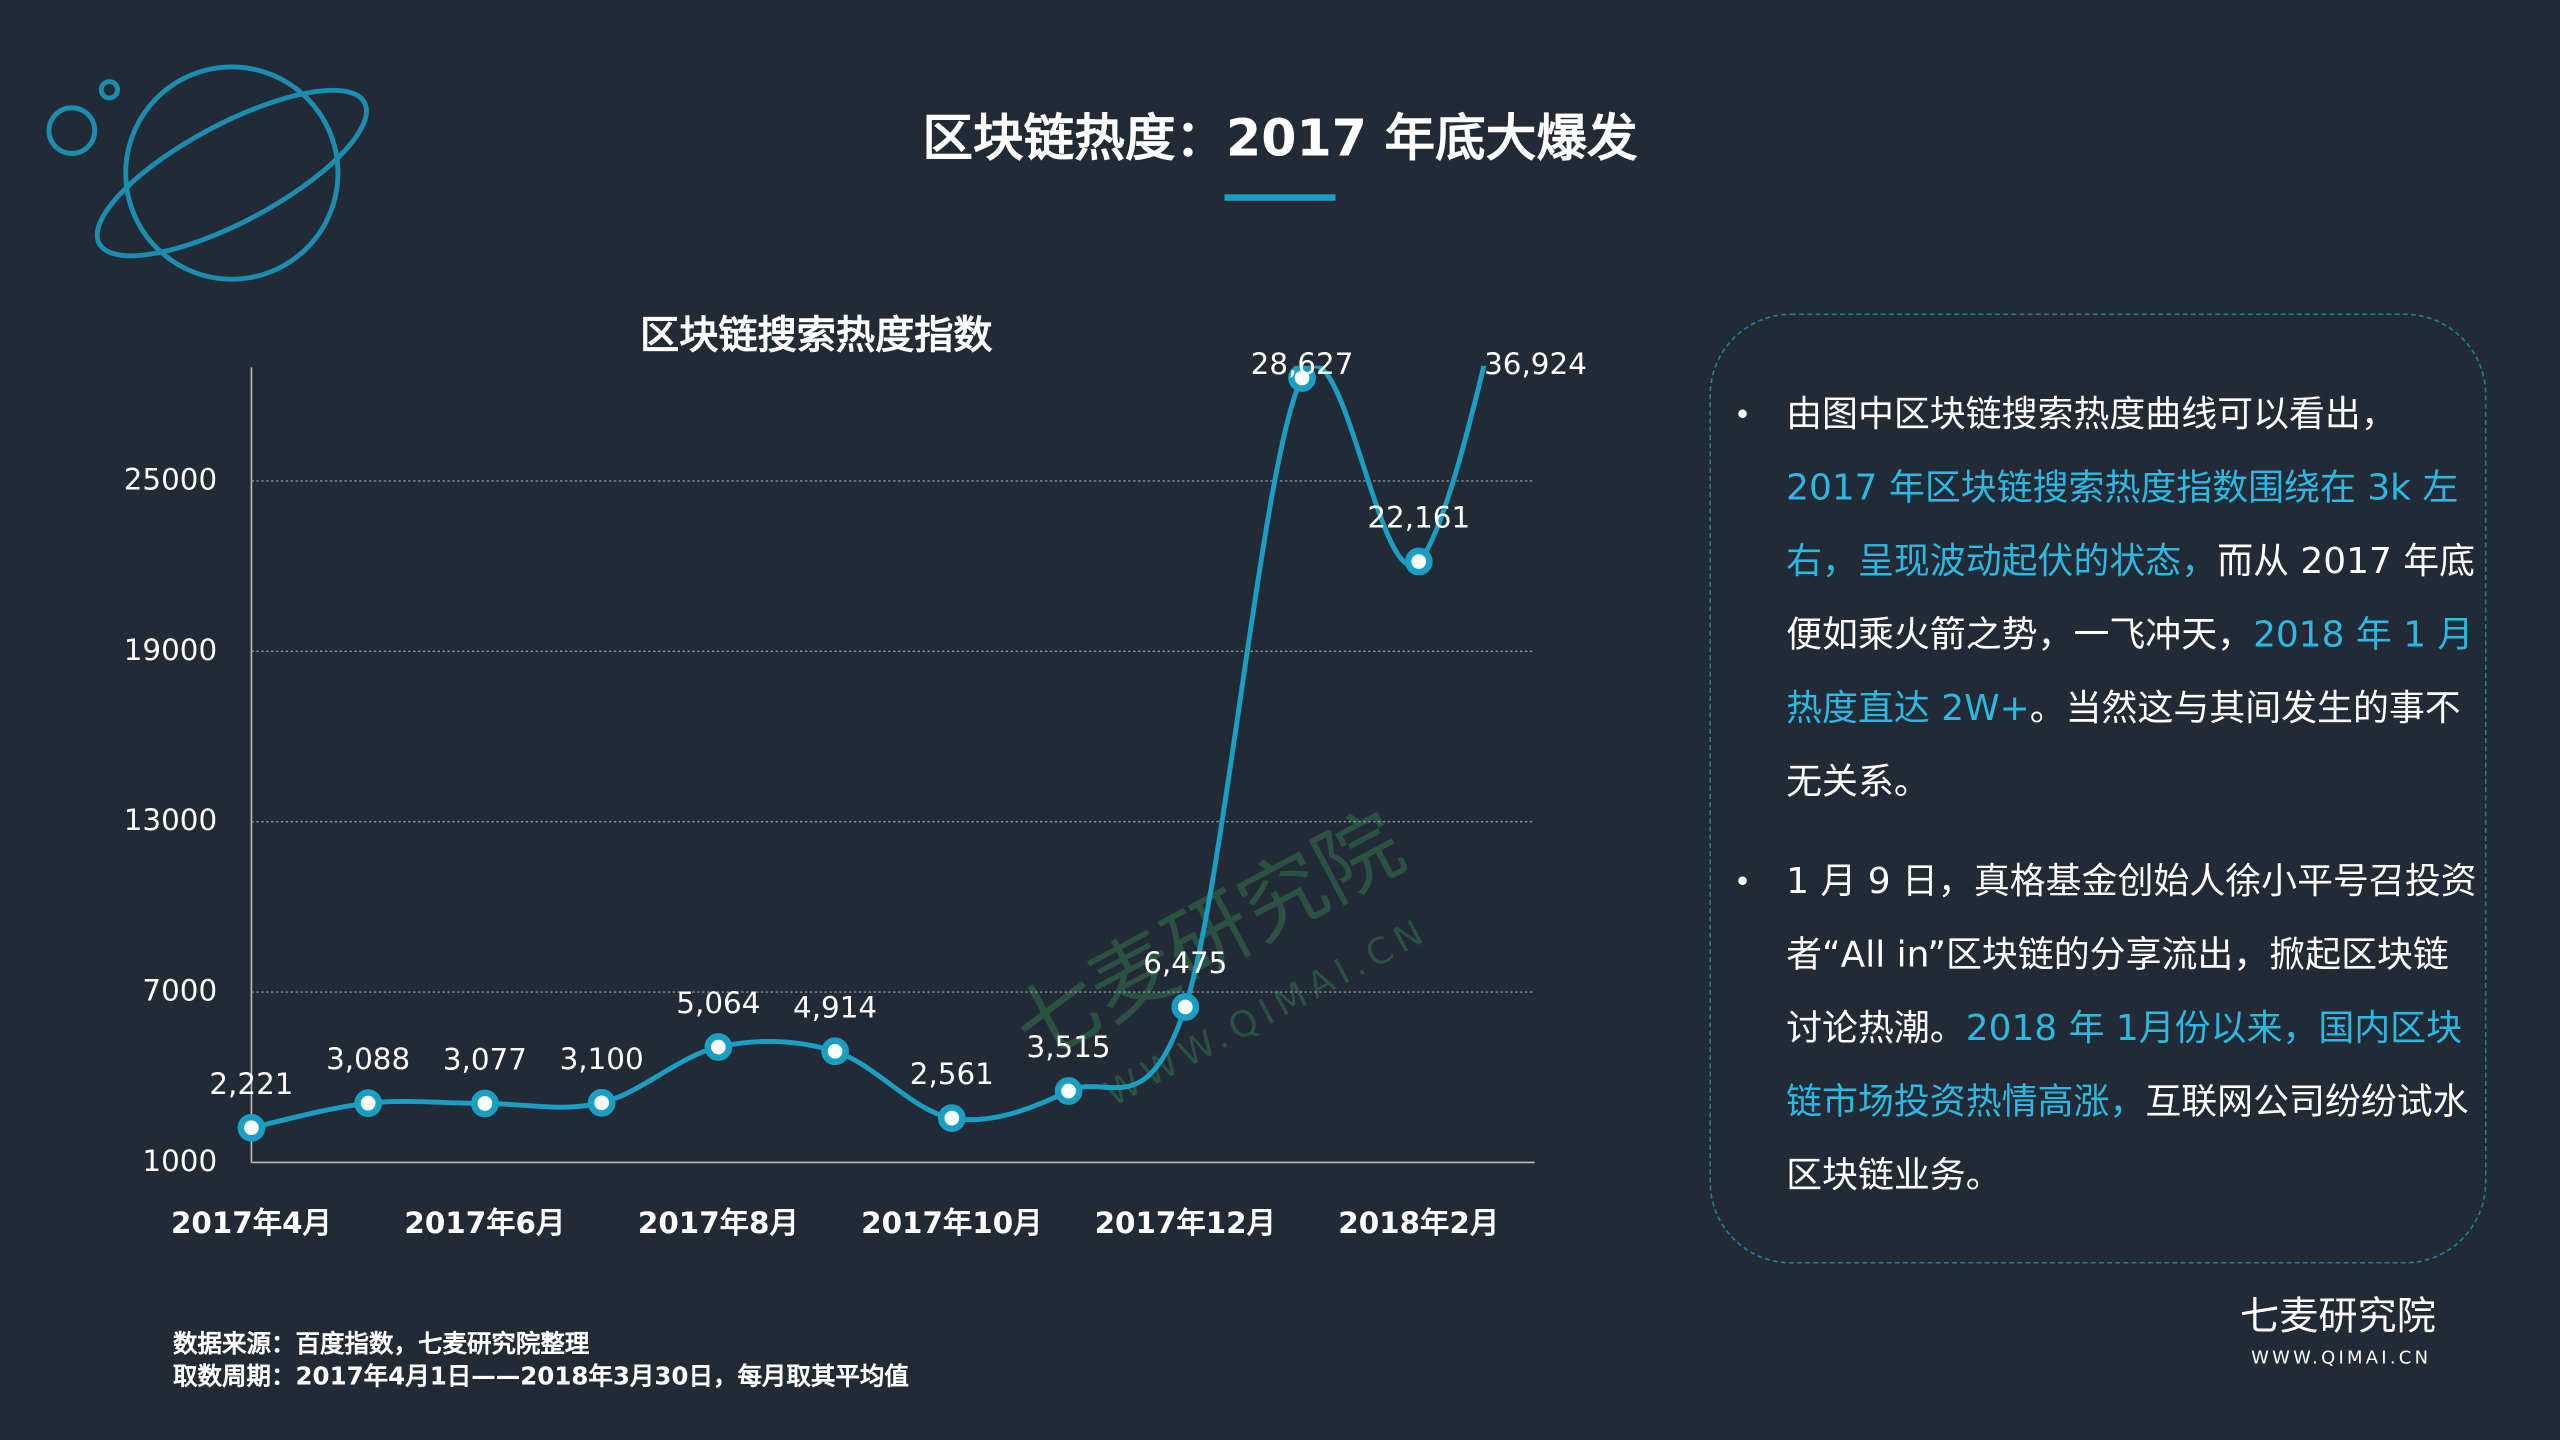 Image resolution: width=2560 pixels, height=1440 pixels. What do you see at coordinates (718, 1003) in the screenshot?
I see `data-label: 5,064` at bounding box center [718, 1003].